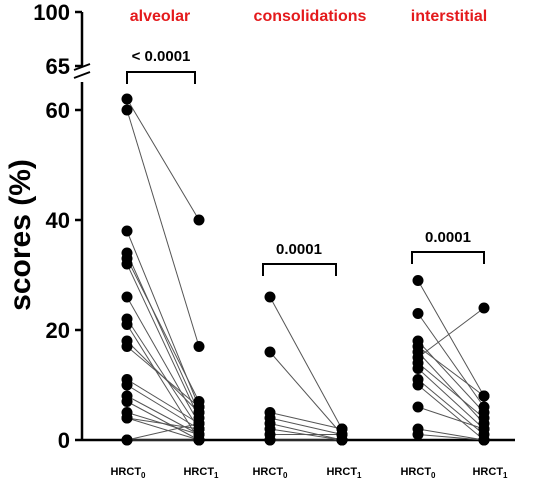 The width and height of the screenshot is (536, 483). I want to click on x-label-consolidations-t0: HRCT0, so click(270, 473).